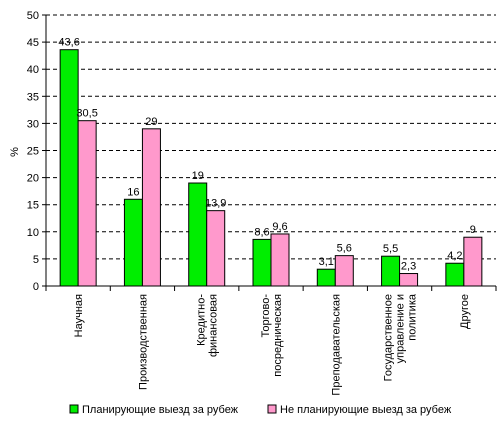  What do you see at coordinates (86, 114) in the screenshot?
I see `data-label: 30,5` at bounding box center [86, 114].